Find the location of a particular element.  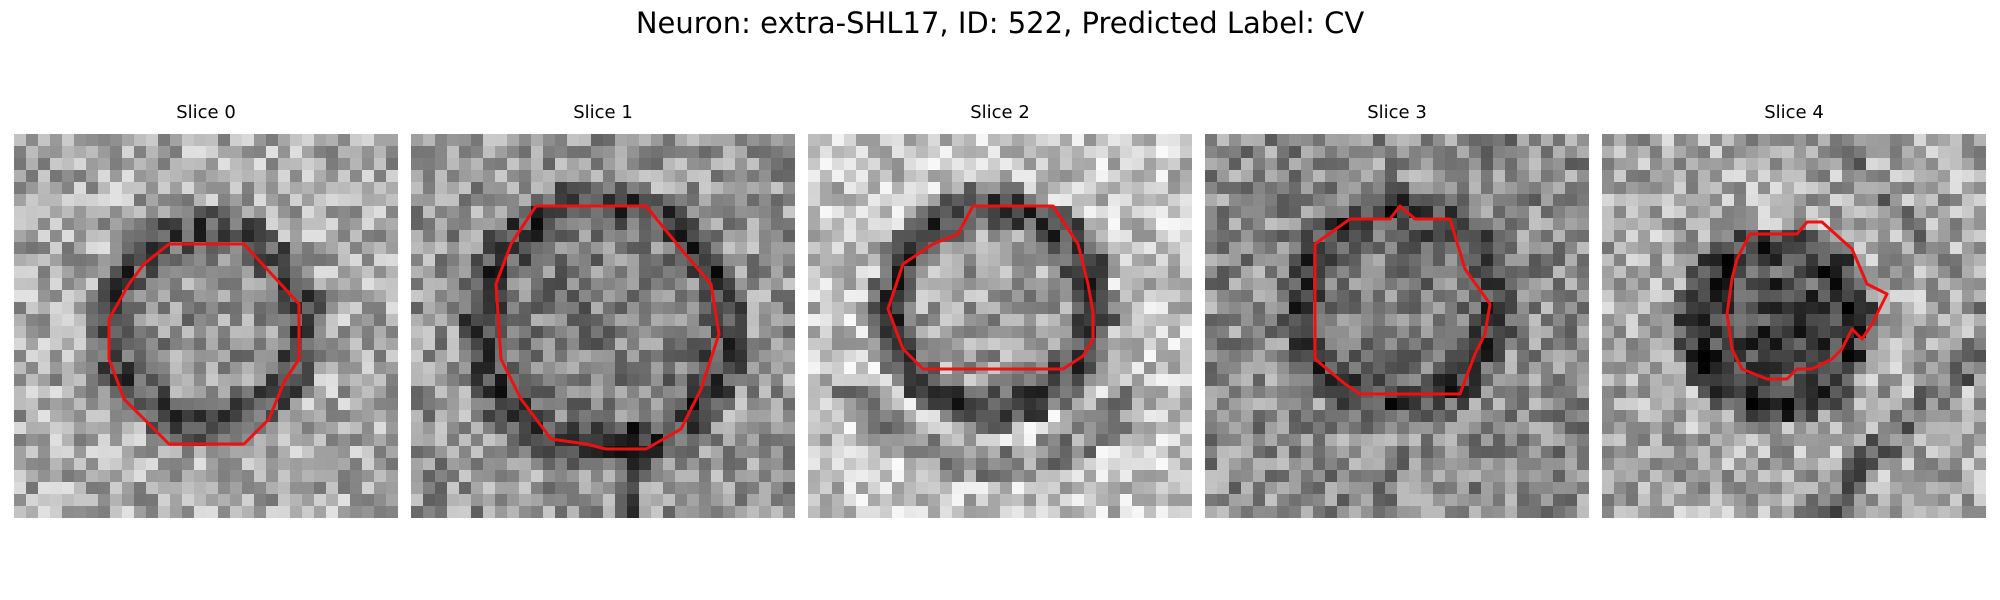

slice-title-0: Slice 0 is located at coordinates (206, 113).